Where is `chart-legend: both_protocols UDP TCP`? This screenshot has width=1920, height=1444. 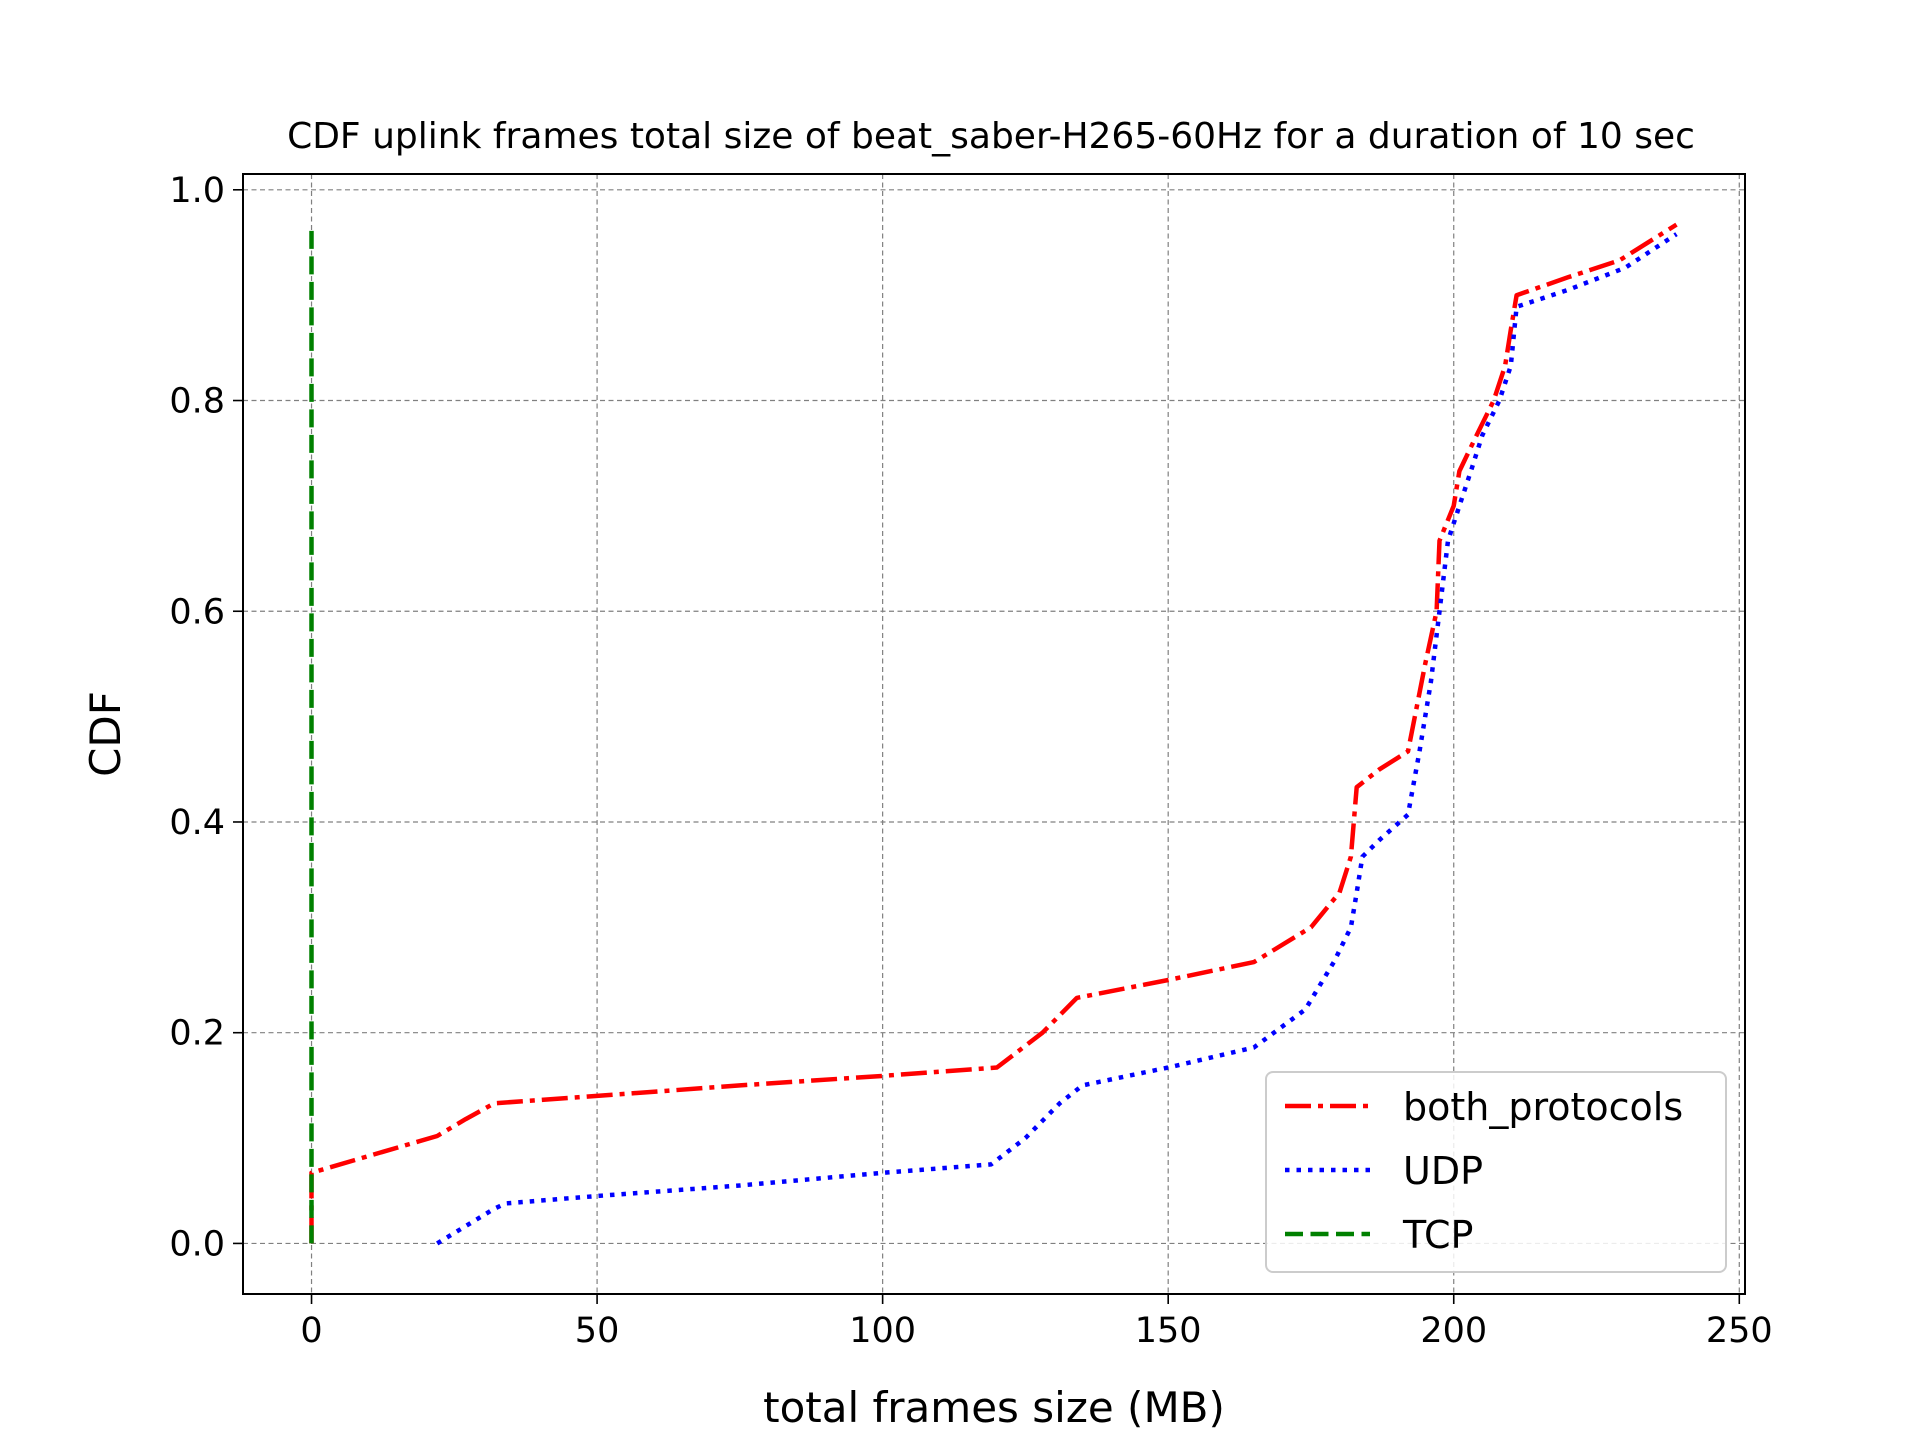 chart-legend: both_protocols UDP TCP is located at coordinates (1496, 1172).